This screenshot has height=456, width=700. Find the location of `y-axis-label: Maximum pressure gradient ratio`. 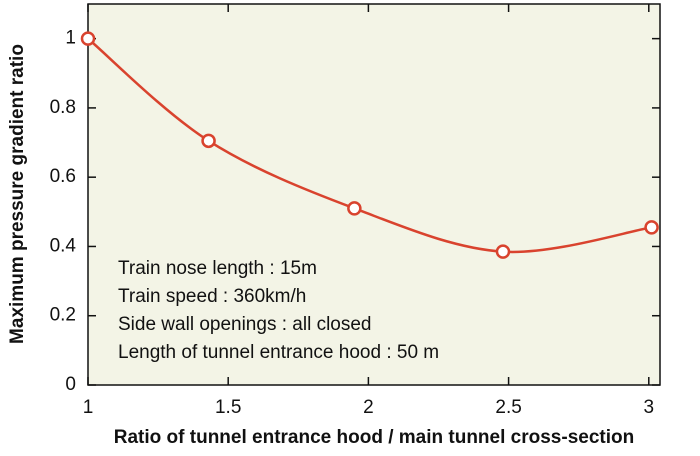

y-axis-label: Maximum pressure gradient ratio is located at coordinates (17, 194).